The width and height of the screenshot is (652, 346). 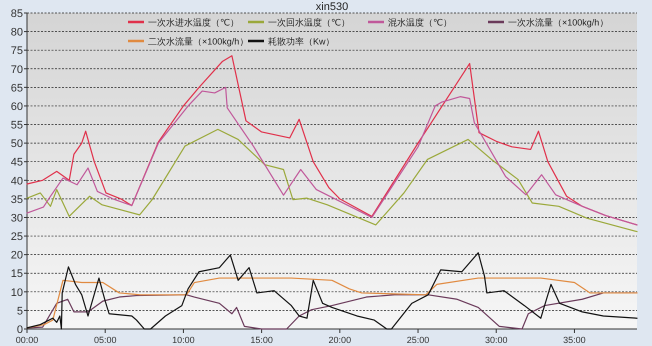 I want to click on y-tick-label: 85, so click(x=16, y=14).